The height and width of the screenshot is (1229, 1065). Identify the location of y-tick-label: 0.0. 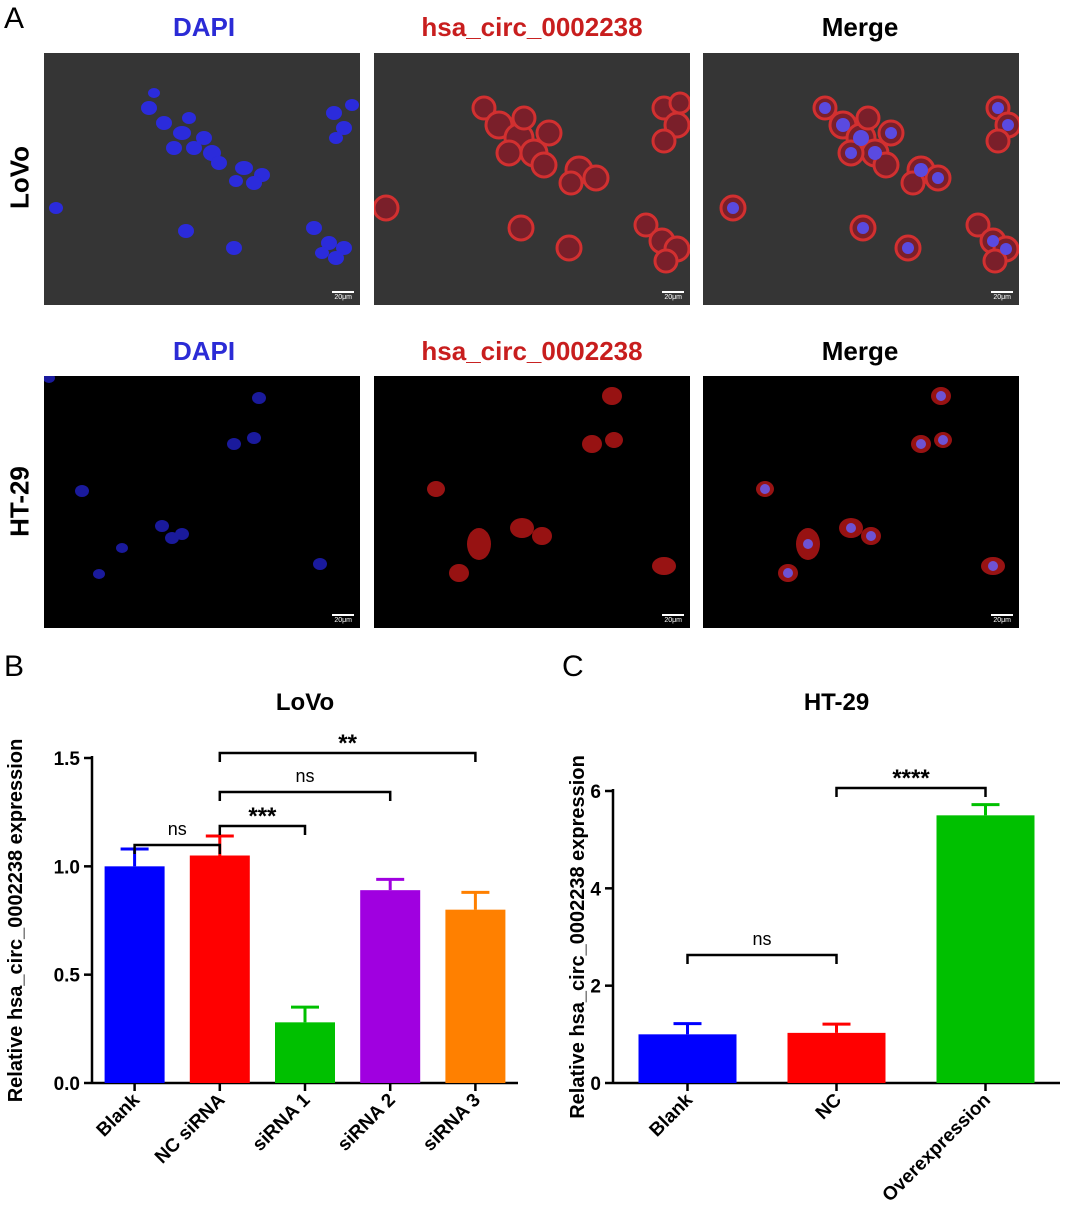
(67, 1084).